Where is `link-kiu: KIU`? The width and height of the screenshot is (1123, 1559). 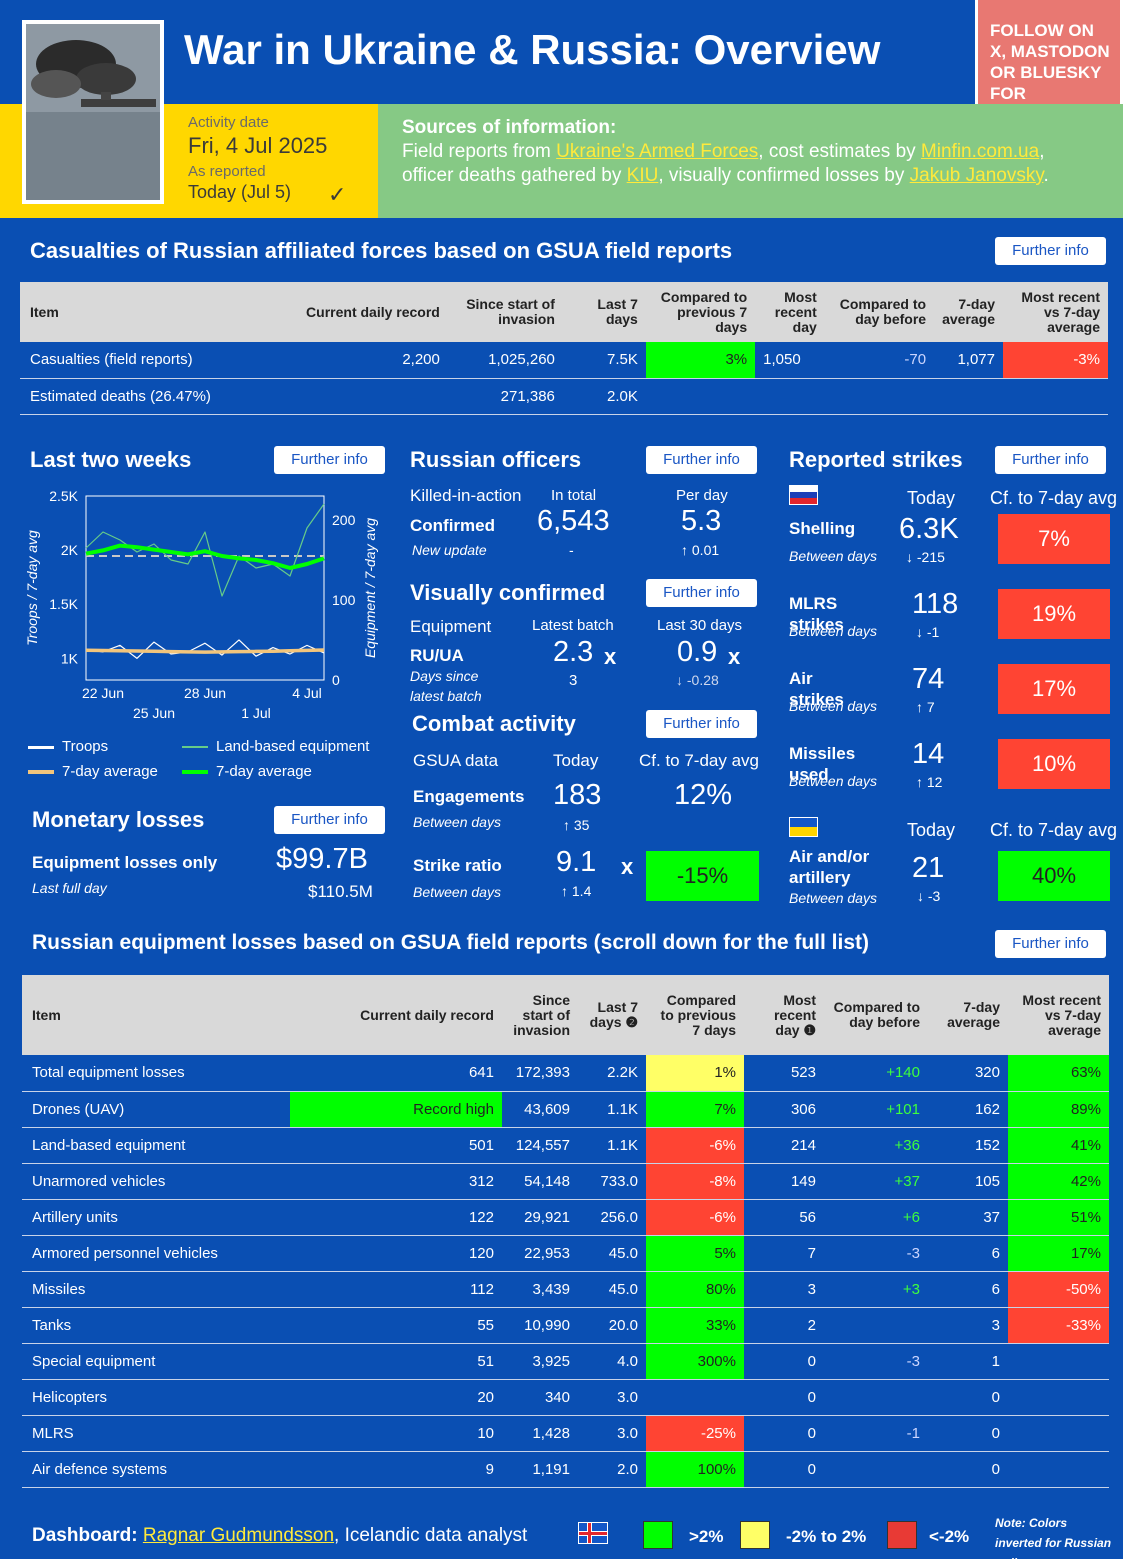 link-kiu: KIU is located at coordinates (642, 175).